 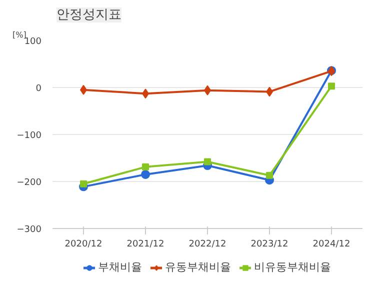 I want to click on y-tick-label: −200, so click(x=29, y=183).